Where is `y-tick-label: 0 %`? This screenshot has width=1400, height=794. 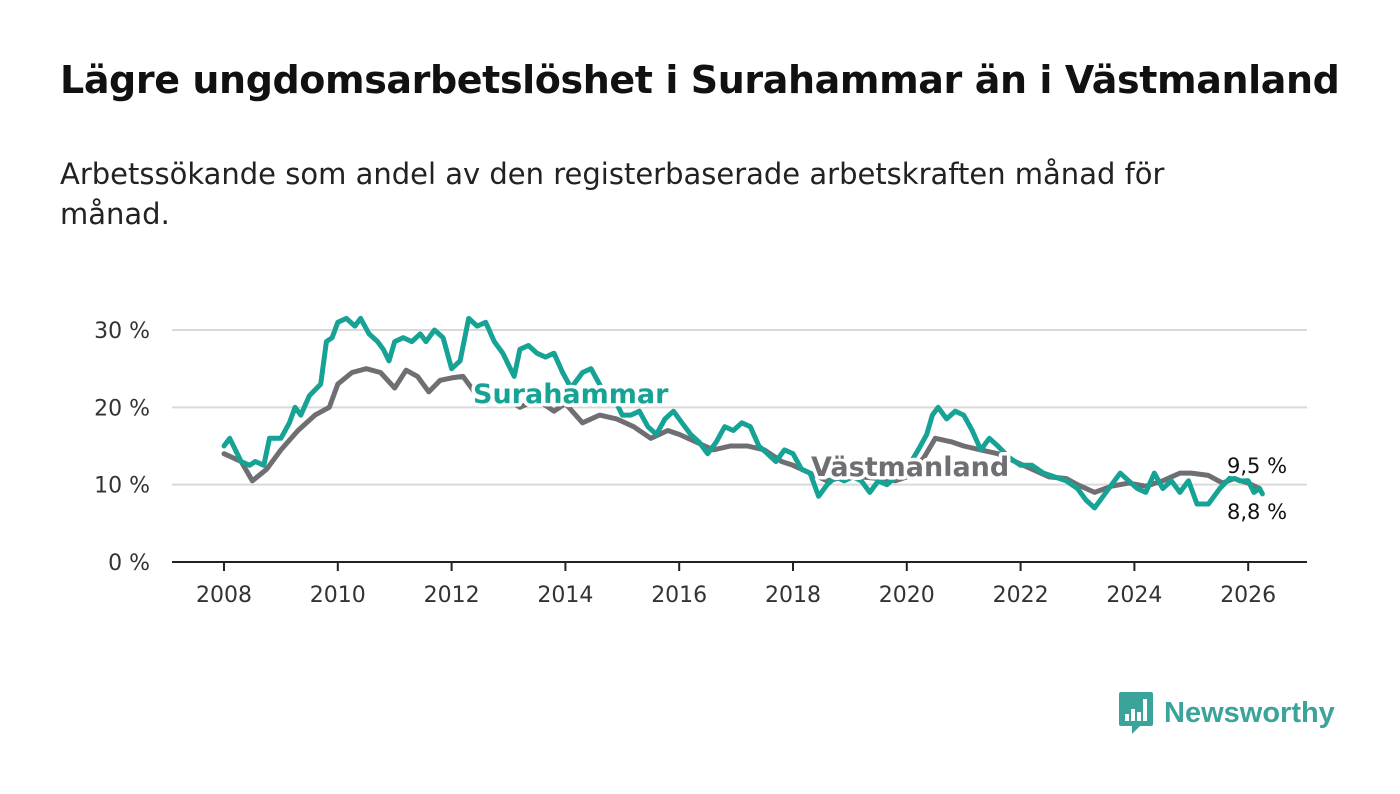 y-tick-label: 0 % is located at coordinates (129, 563).